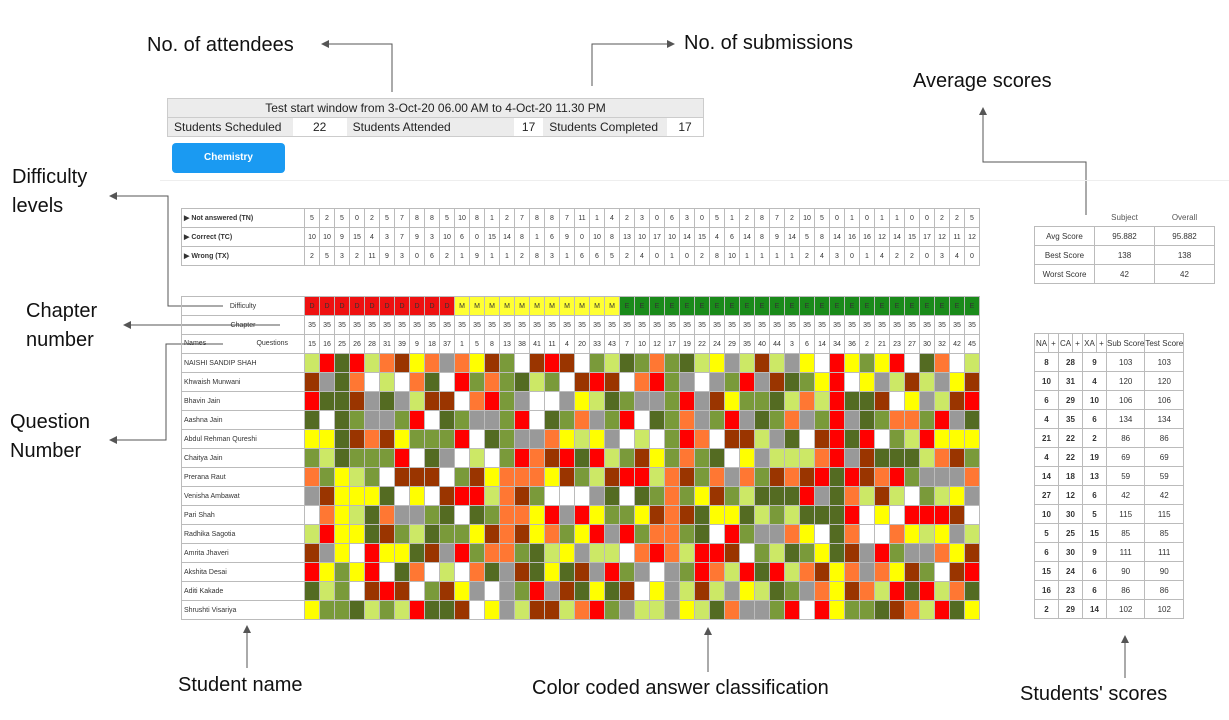 This screenshot has height=720, width=1229. I want to click on student-name: Bhavin Jain, so click(243, 401).